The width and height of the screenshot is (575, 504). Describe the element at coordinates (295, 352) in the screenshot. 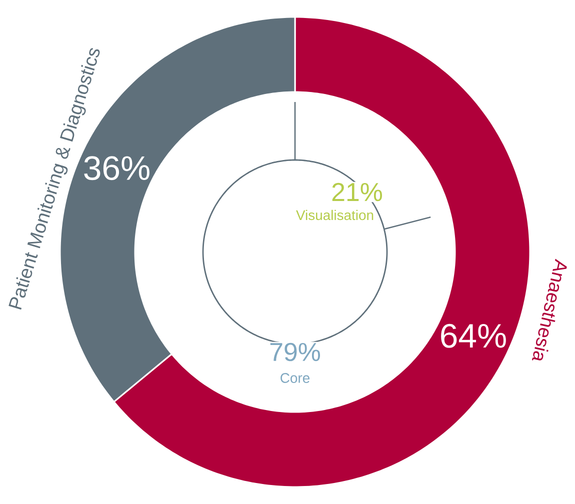

I see `data-label: 79%` at that location.